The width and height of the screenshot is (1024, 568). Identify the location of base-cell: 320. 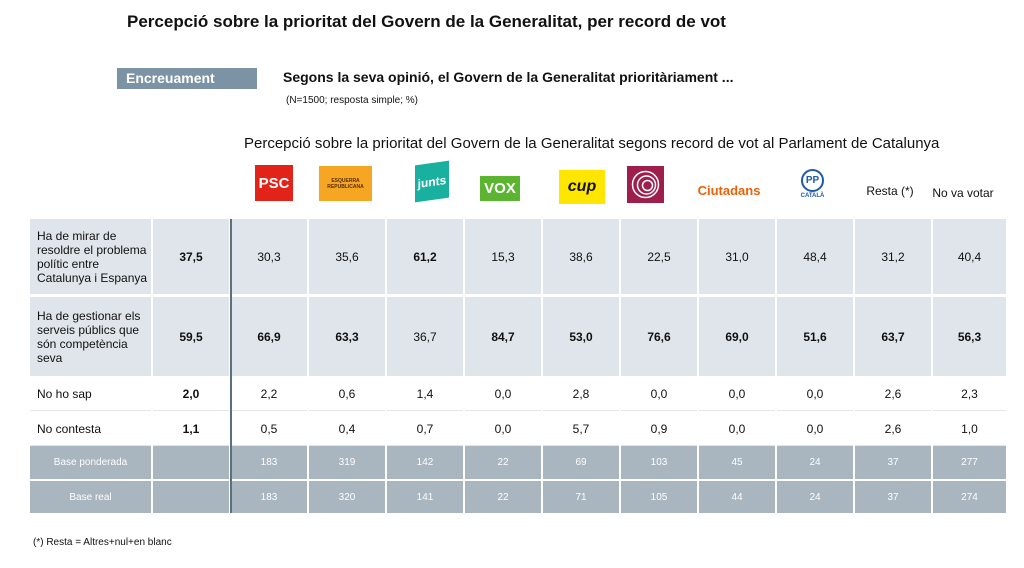
(347, 497).